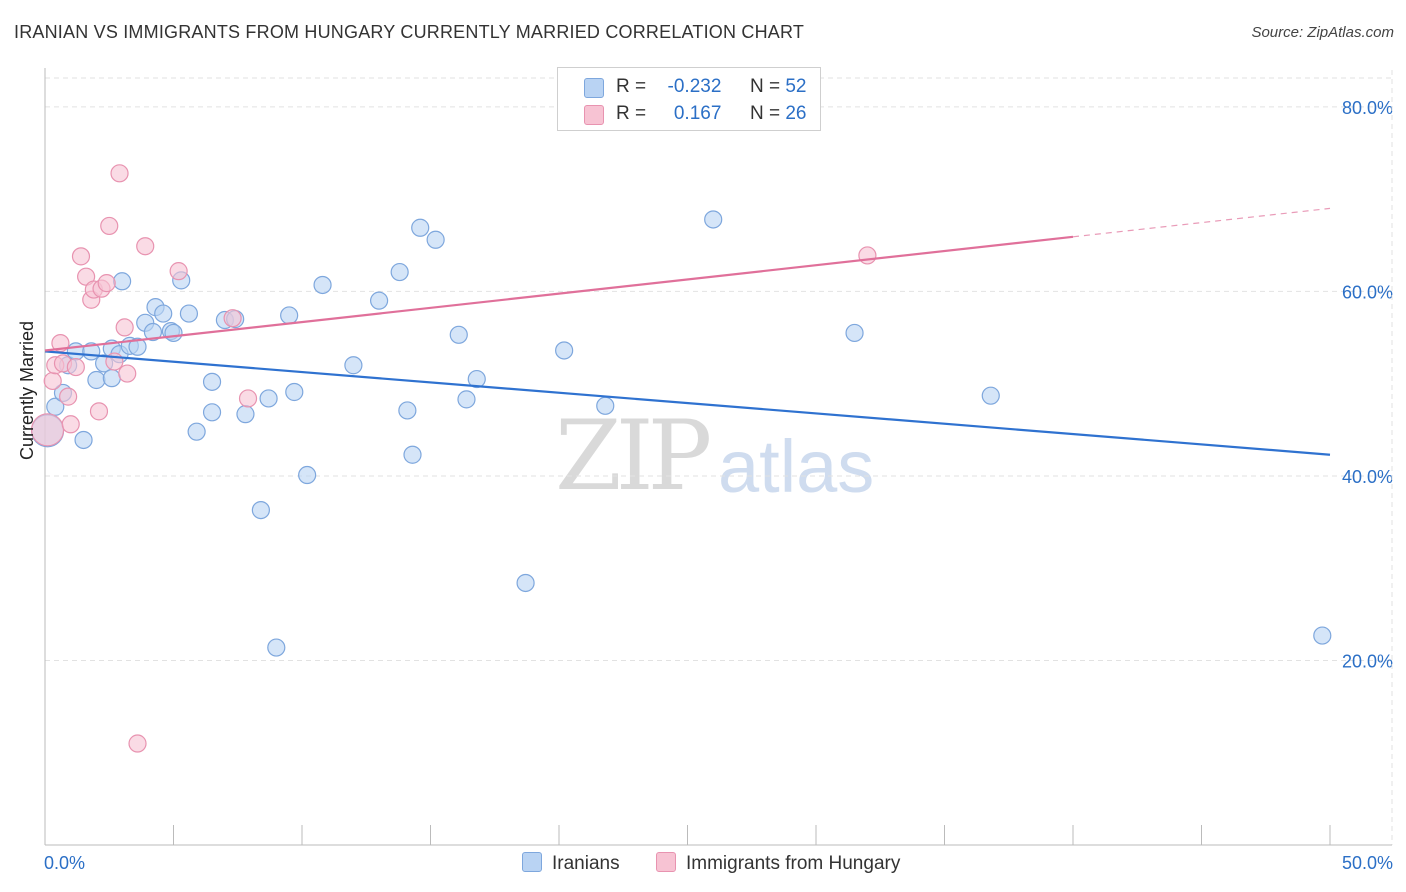 Image resolution: width=1406 pixels, height=892 pixels. Describe the element at coordinates (765, 113) in the screenshot. I see `legend-n-label-2: N =` at that location.